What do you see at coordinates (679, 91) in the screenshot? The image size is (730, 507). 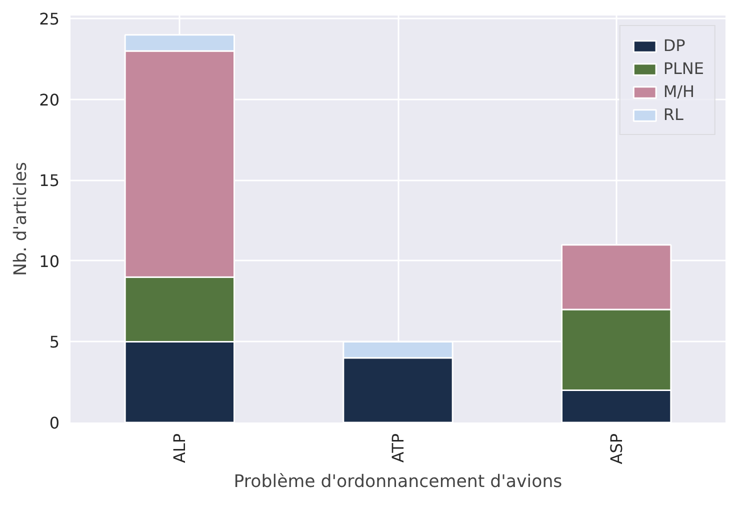 I see `legend-label: M/H` at bounding box center [679, 91].